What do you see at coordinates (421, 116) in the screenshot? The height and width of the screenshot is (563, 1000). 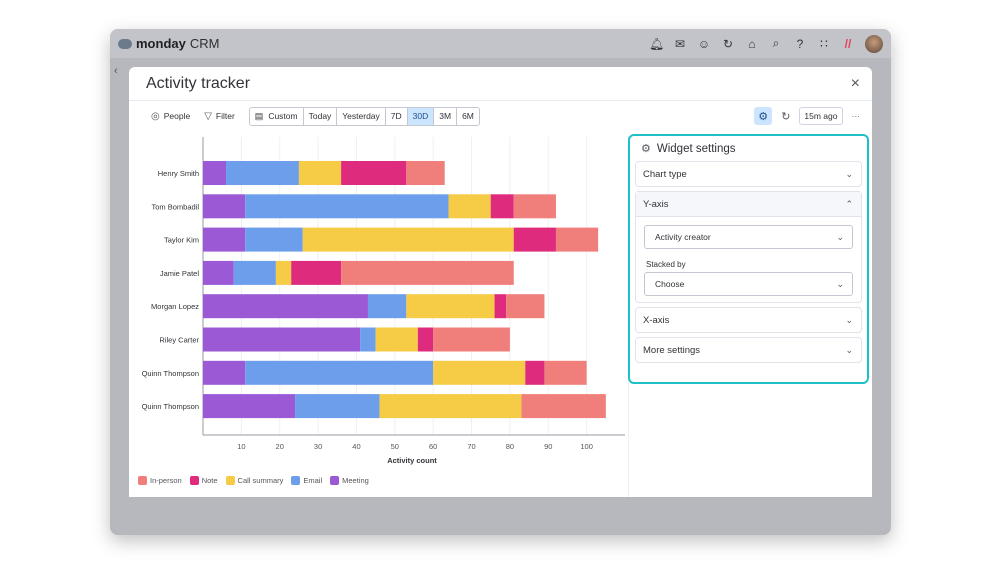 I see `range-30d: 30D` at bounding box center [421, 116].